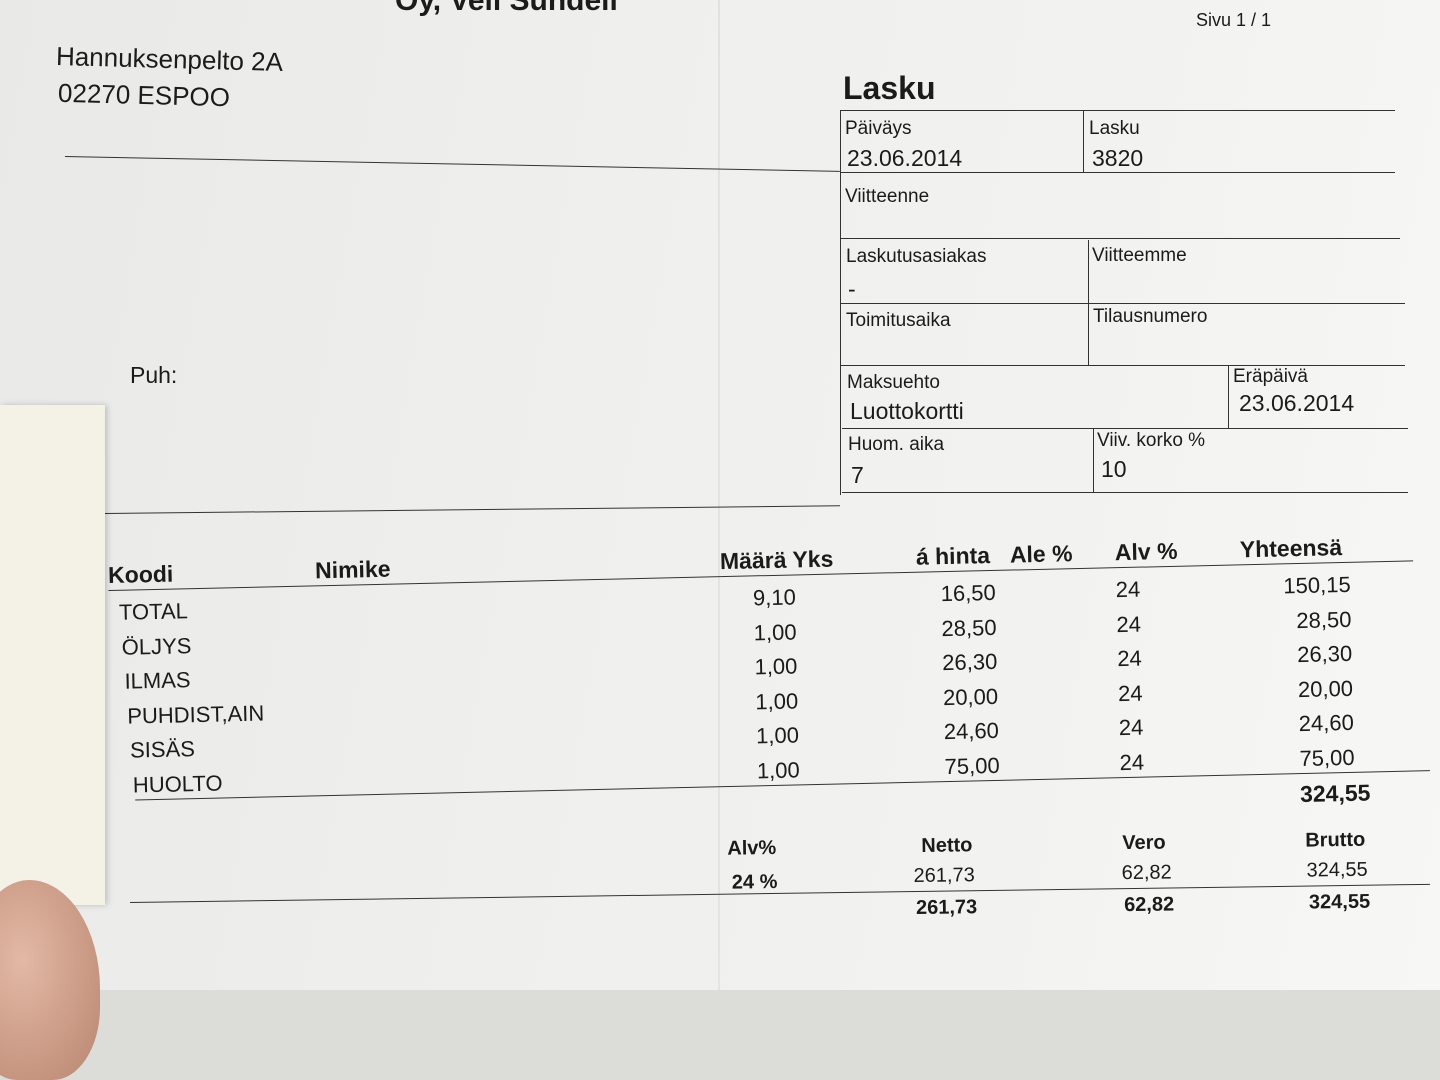  What do you see at coordinates (1151, 440) in the screenshot?
I see `interest-label: Viiv. korko %` at bounding box center [1151, 440].